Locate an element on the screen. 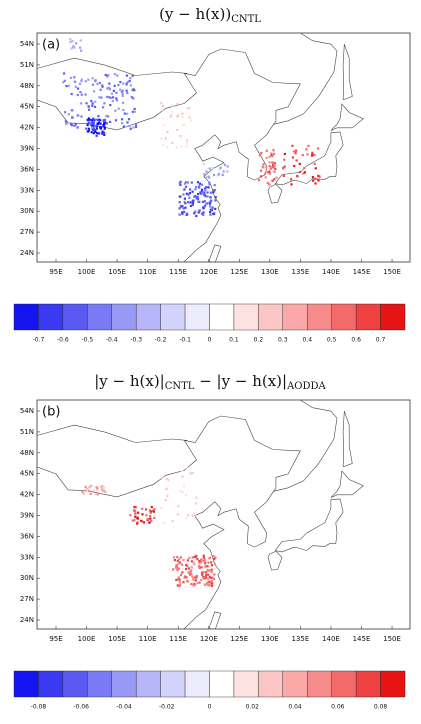  panel-title: (y − h(x))CNTL is located at coordinates (210, 15).